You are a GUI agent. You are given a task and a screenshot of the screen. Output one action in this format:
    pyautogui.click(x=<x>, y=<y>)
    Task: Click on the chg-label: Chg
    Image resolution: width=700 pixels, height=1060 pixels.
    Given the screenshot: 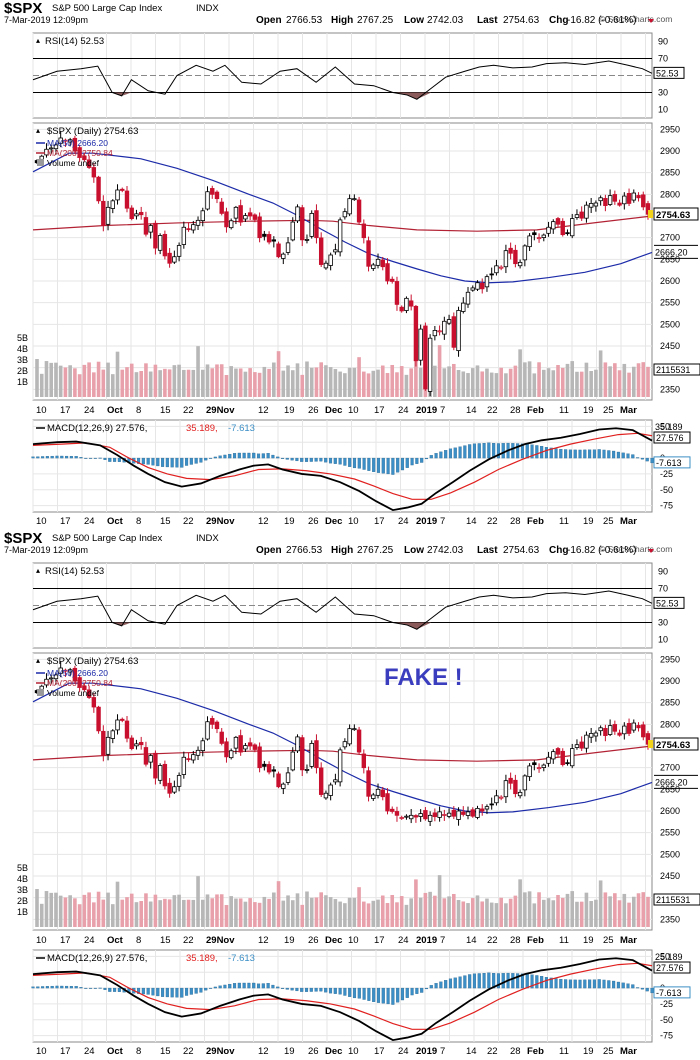 What is the action you would take?
    pyautogui.click(x=558, y=20)
    